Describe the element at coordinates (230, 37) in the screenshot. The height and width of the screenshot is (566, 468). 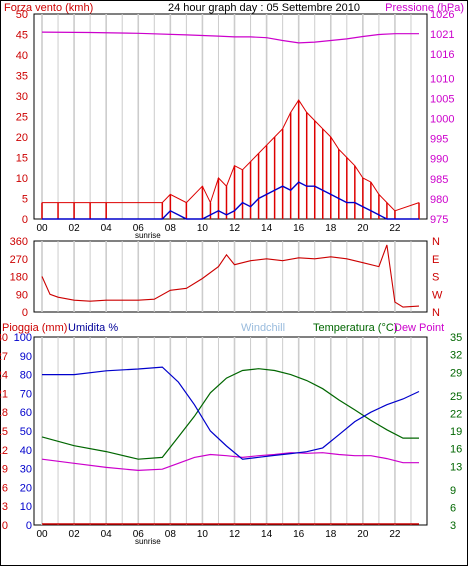
I see `pressure-line` at that location.